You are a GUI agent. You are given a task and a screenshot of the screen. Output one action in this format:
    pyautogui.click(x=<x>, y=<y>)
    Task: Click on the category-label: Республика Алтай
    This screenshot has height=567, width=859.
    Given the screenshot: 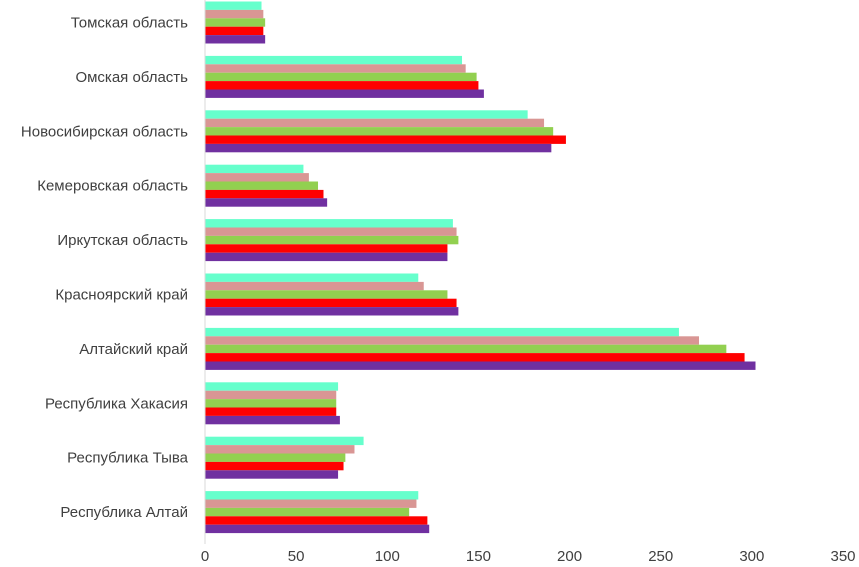 What is the action you would take?
    pyautogui.click(x=124, y=512)
    